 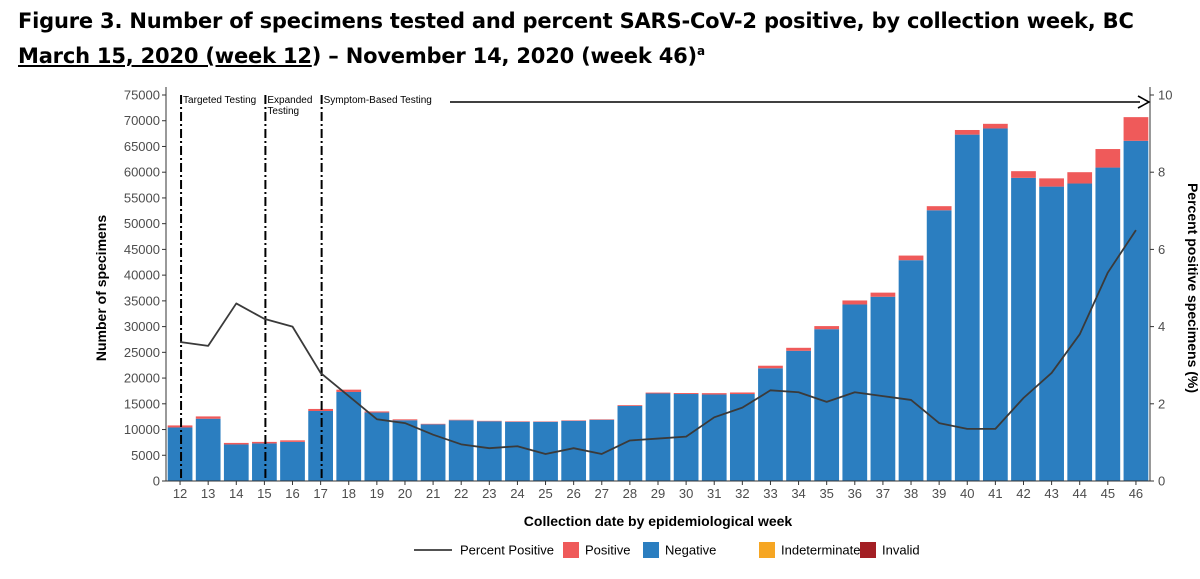 What do you see at coordinates (911, 493) in the screenshot?
I see `x-tick-label: 38` at bounding box center [911, 493].